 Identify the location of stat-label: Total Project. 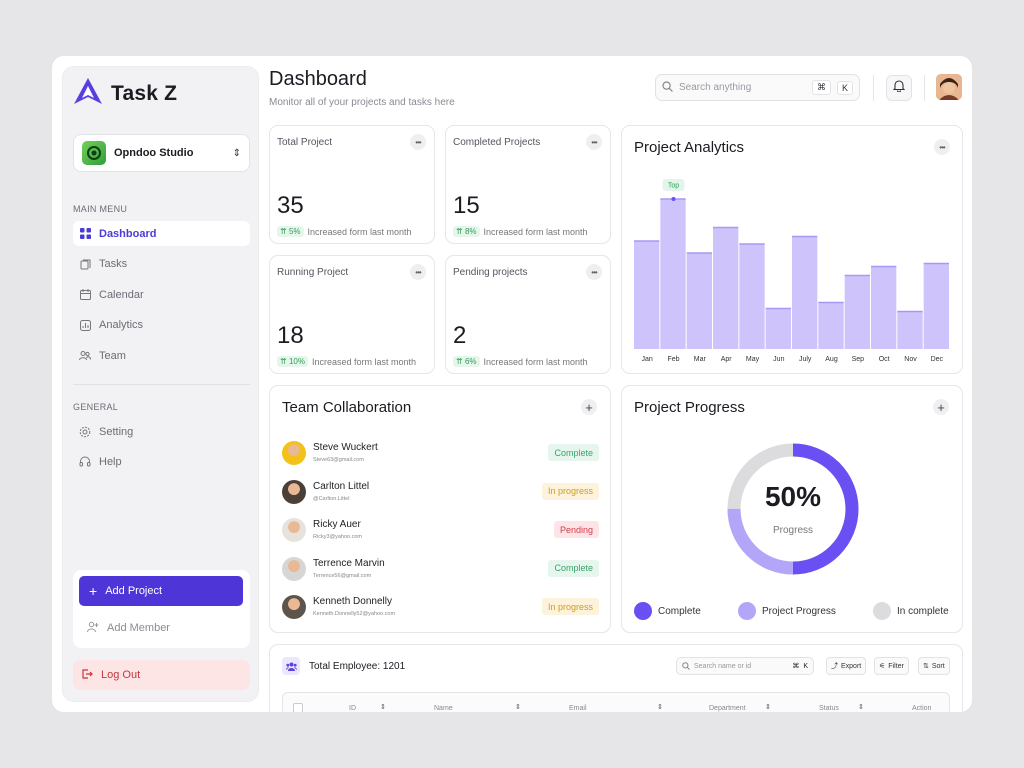
(305, 142).